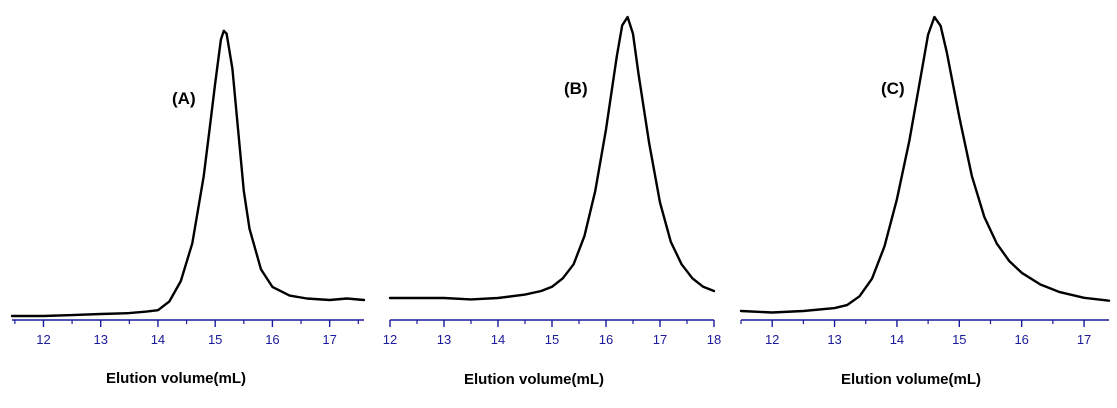 The height and width of the screenshot is (408, 1117). Describe the element at coordinates (893, 88) in the screenshot. I see `panel-label: (C)` at that location.